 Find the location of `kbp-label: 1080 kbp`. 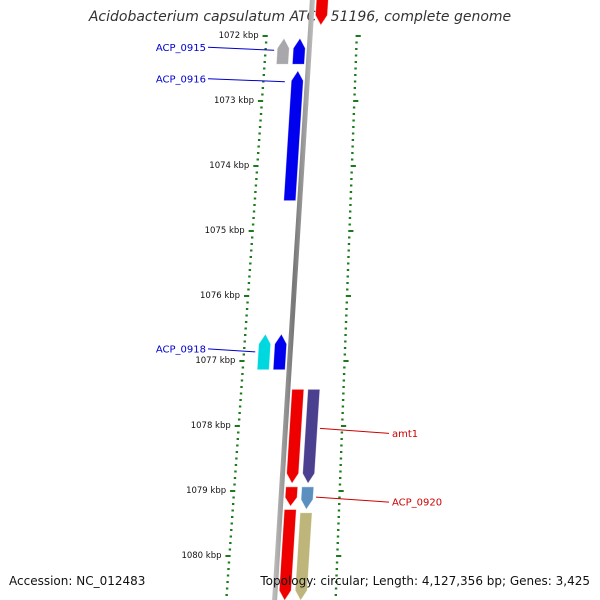

kbp-label: 1080 kbp is located at coordinates (201, 556).